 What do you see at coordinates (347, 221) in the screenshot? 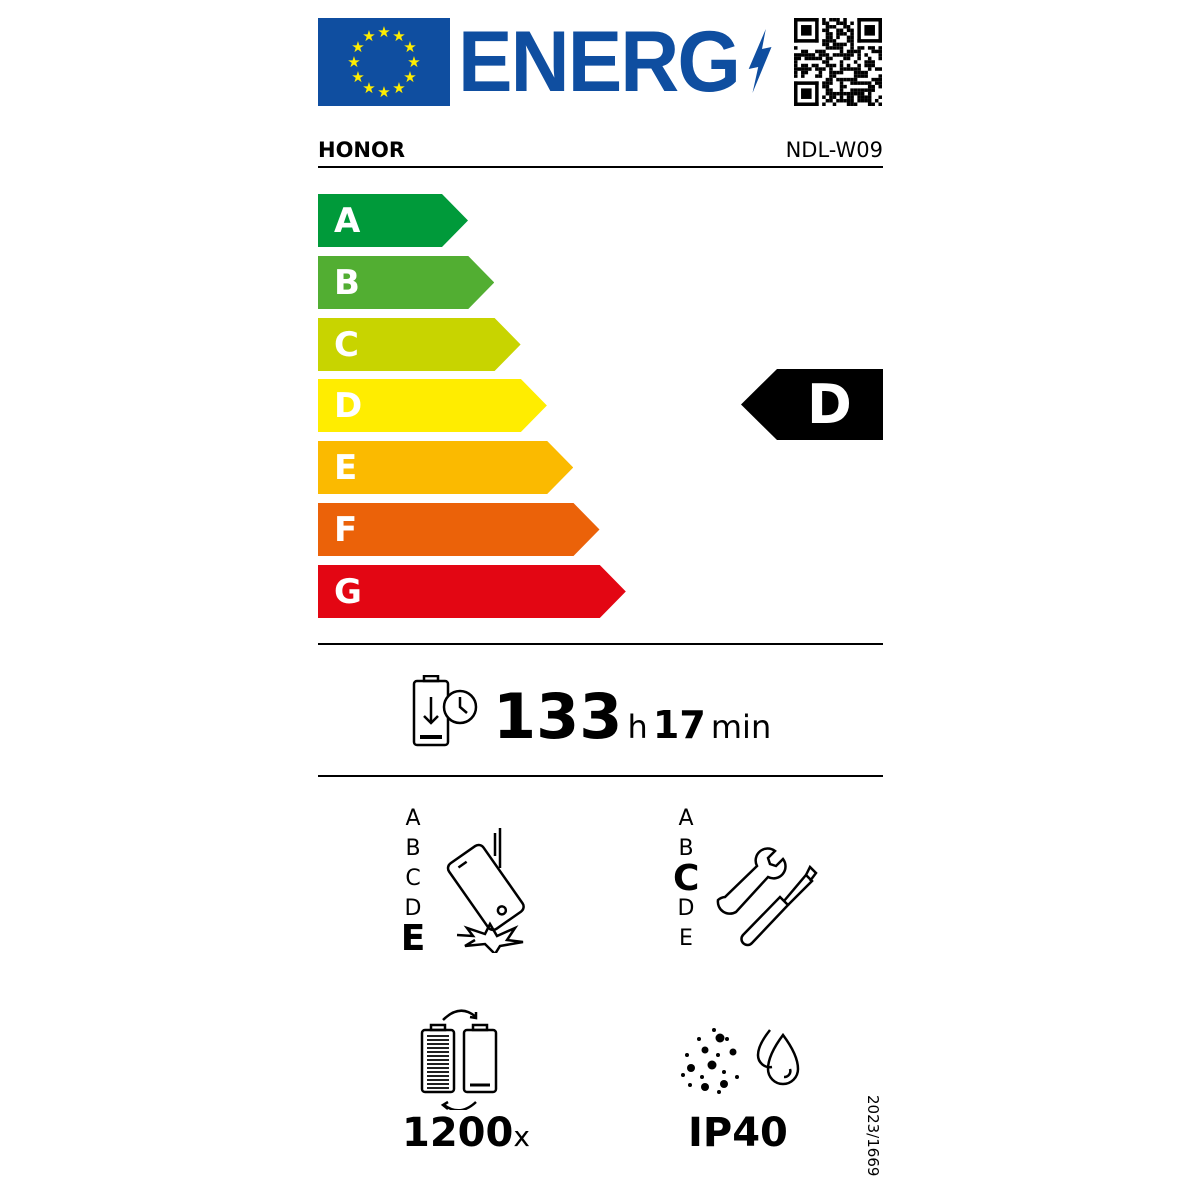
I see `energy-bar-label: A` at bounding box center [347, 221].